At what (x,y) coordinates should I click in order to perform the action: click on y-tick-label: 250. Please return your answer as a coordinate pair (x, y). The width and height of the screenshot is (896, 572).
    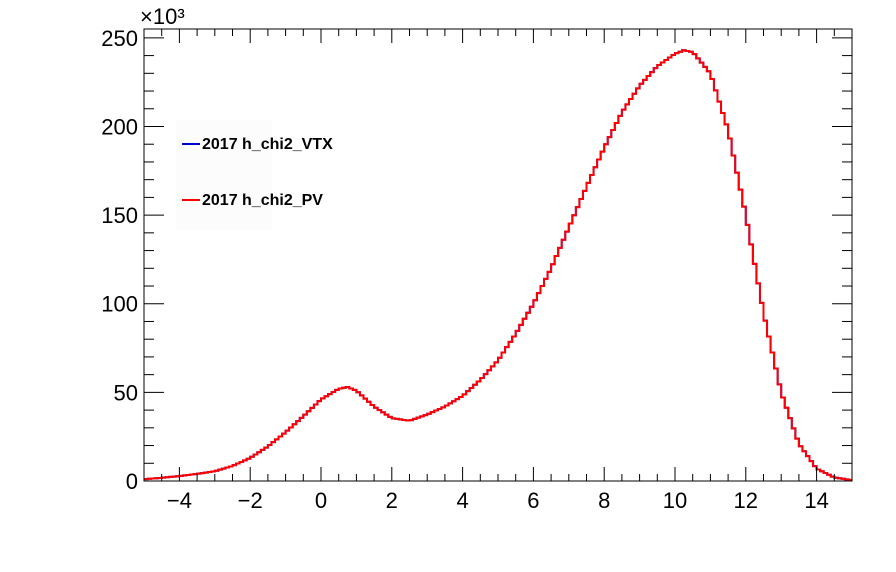
    Looking at the image, I should click on (119, 38).